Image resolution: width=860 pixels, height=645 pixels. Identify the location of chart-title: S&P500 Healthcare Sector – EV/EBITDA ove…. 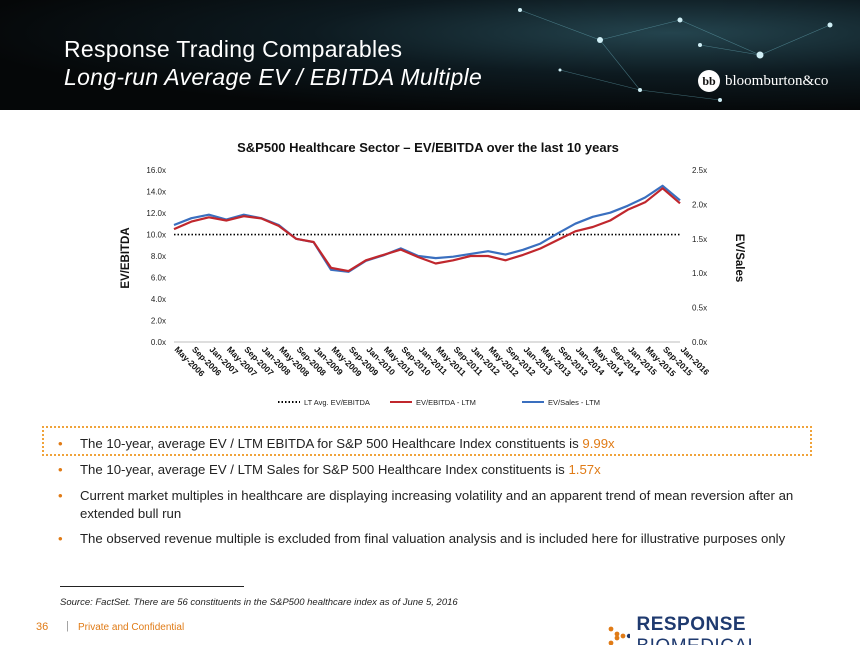
(428, 147).